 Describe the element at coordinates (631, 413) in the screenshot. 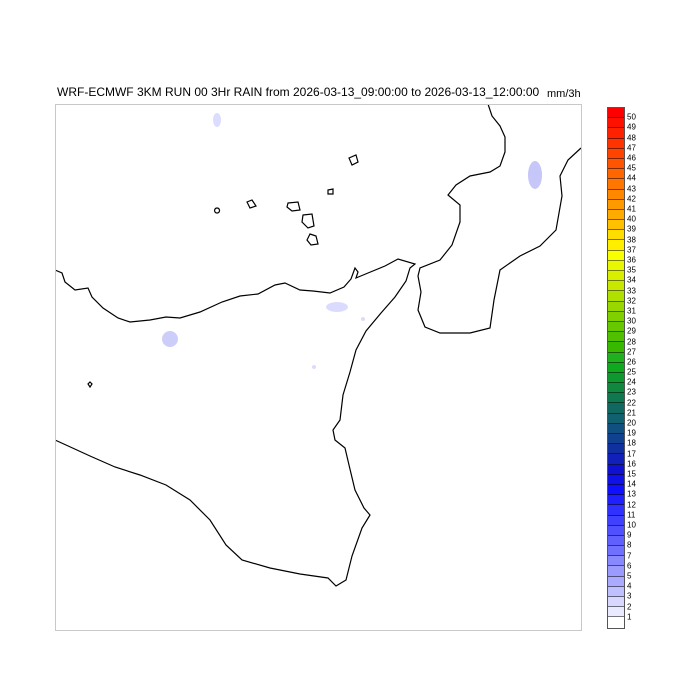

I see `colorbar-tick-label: 21` at that location.